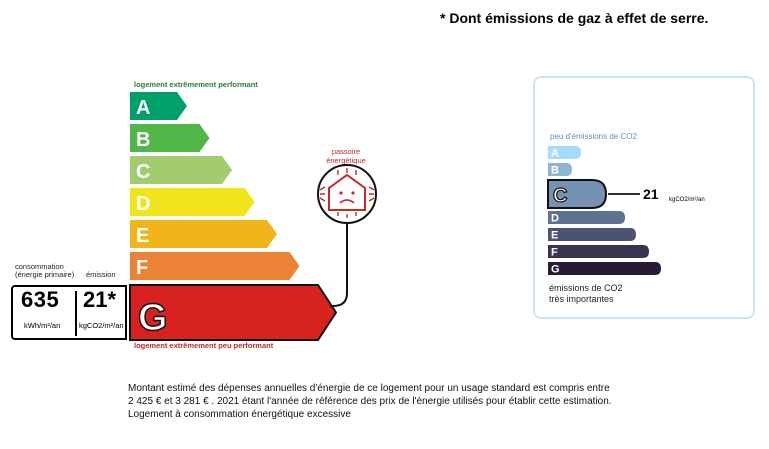 The width and height of the screenshot is (769, 449). I want to click on ges-class-g: G, so click(604, 269).